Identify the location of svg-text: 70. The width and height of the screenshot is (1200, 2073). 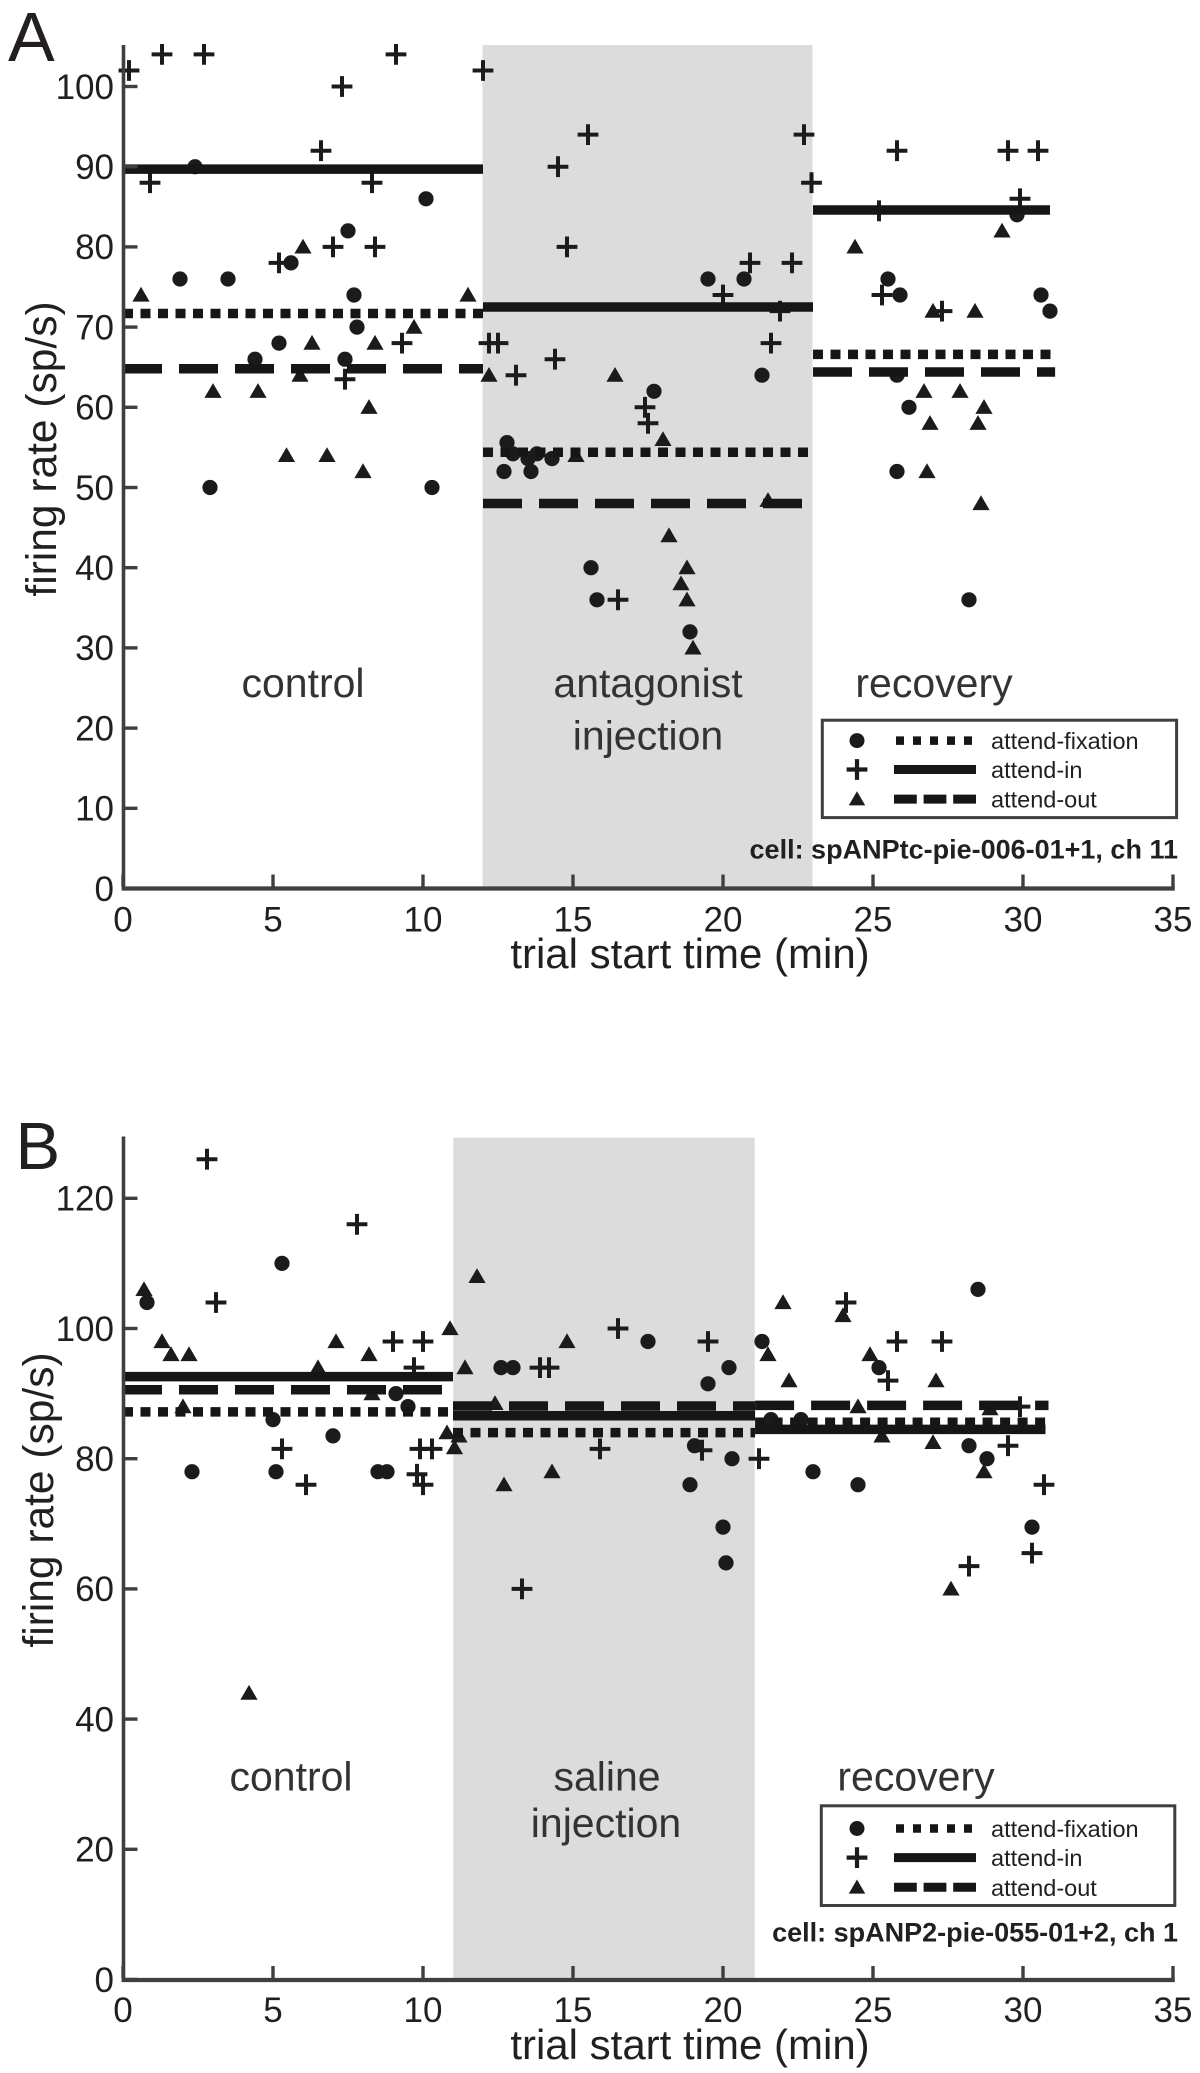
(94, 327).